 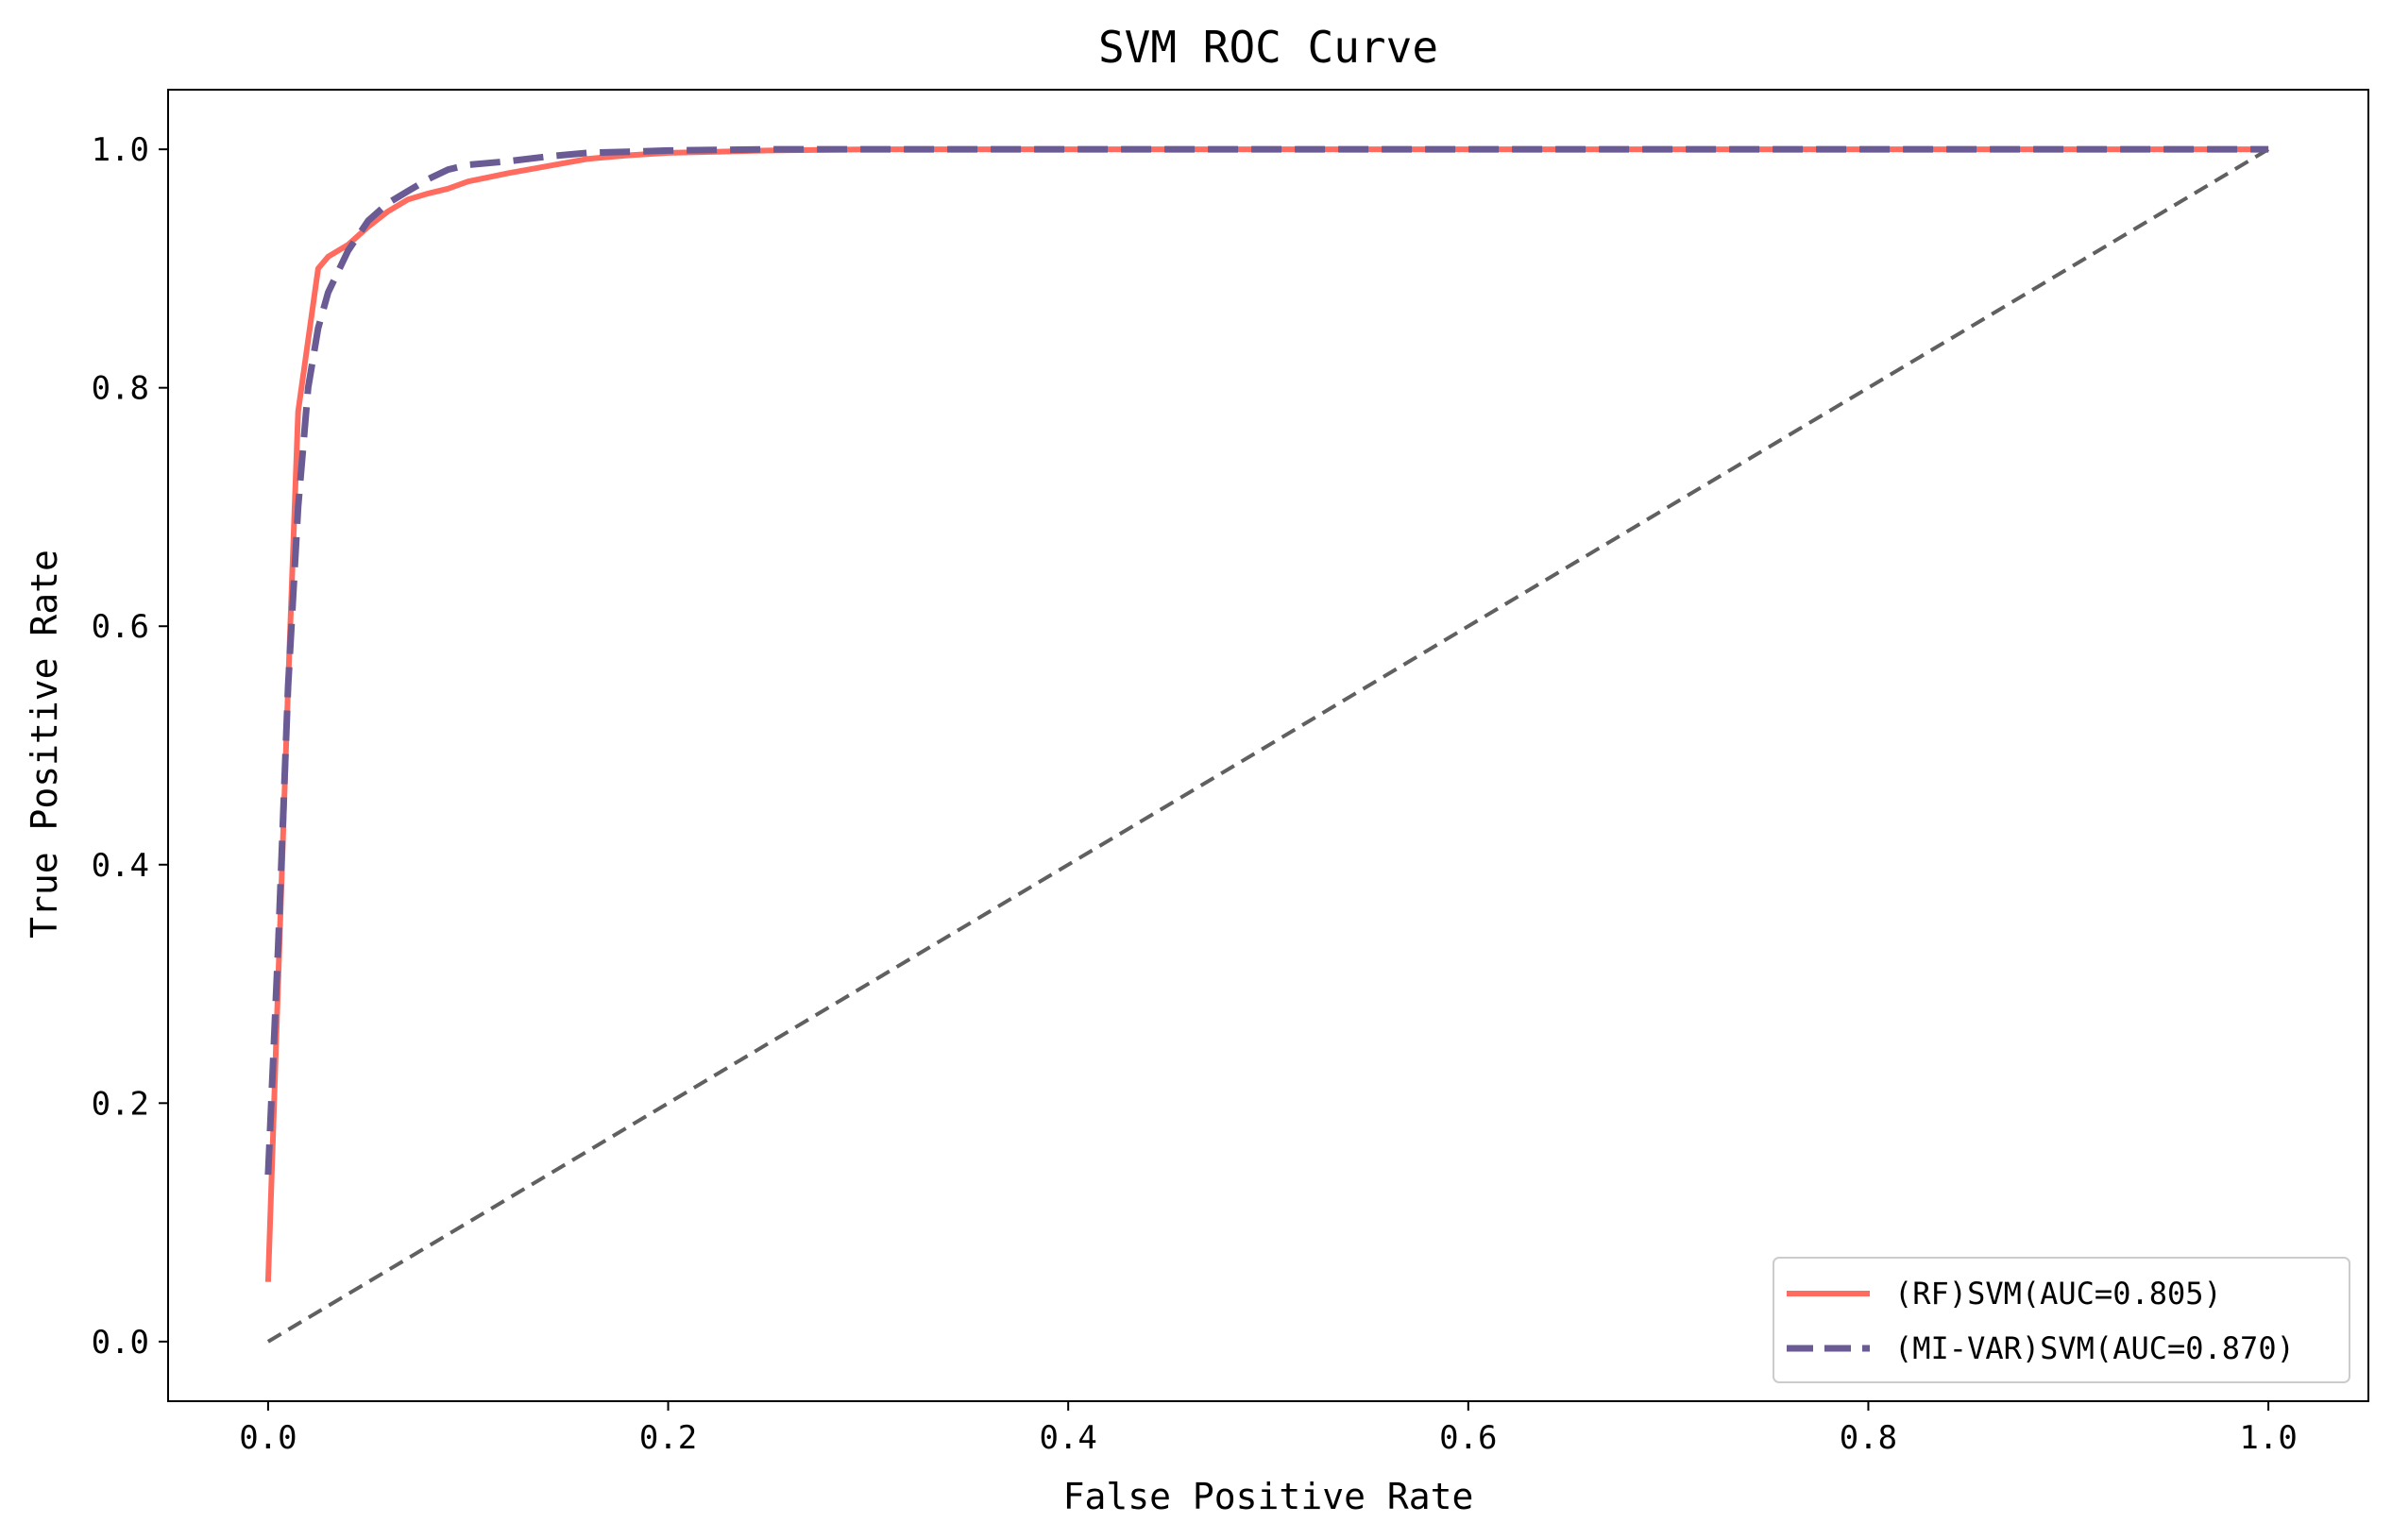 I want to click on y-tick-label: 0.8, so click(x=121, y=389).